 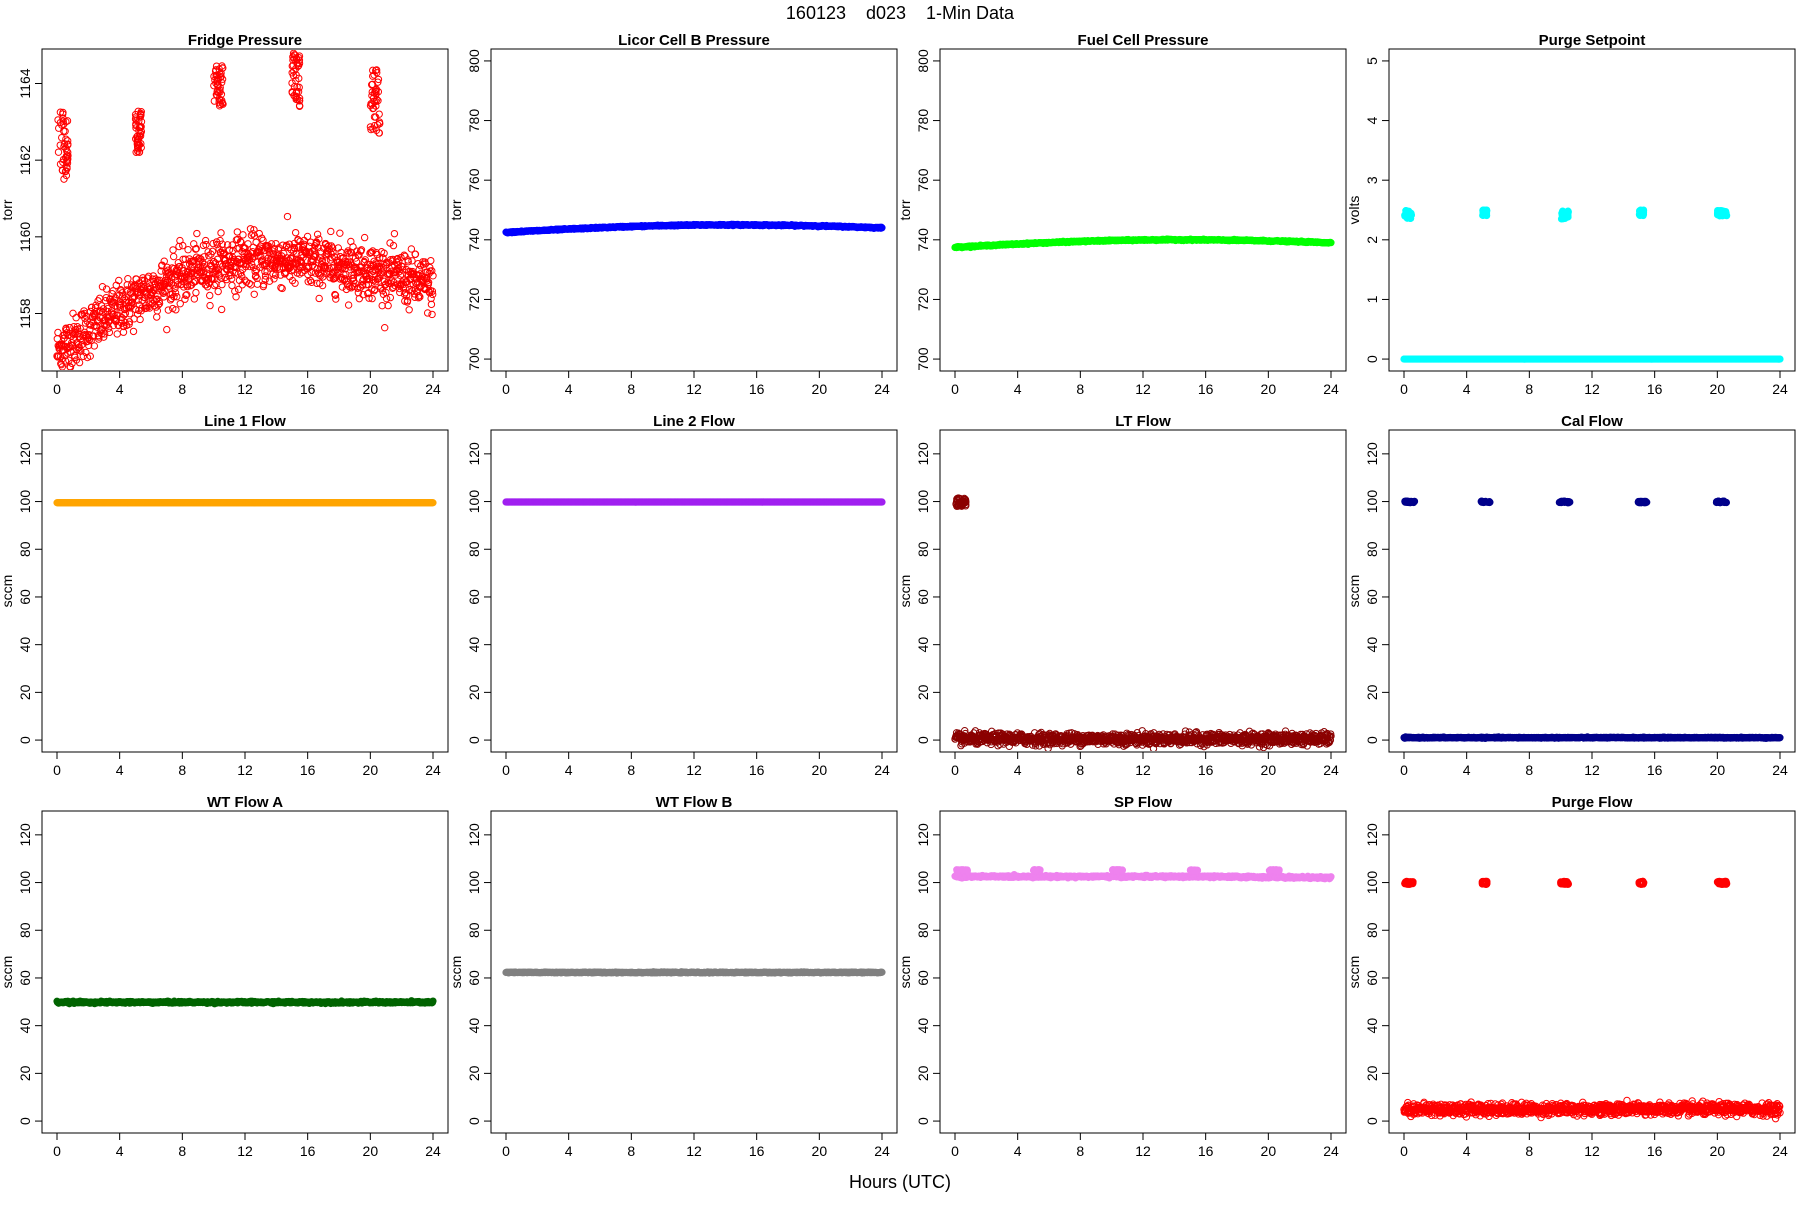 What do you see at coordinates (474, 61) in the screenshot?
I see `y-tick-label: 800` at bounding box center [474, 61].